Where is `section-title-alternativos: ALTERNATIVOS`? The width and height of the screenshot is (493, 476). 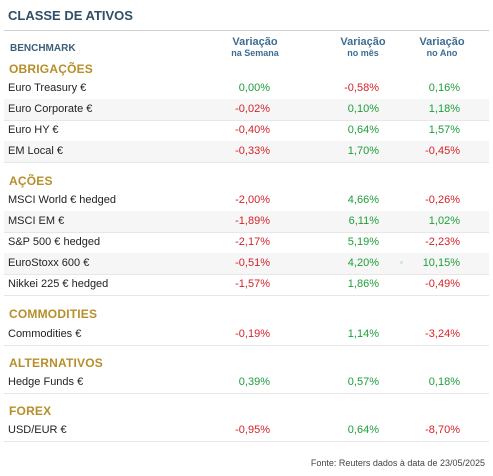
section-title-alternativos: ALTERNATIVOS is located at coordinates (56, 363).